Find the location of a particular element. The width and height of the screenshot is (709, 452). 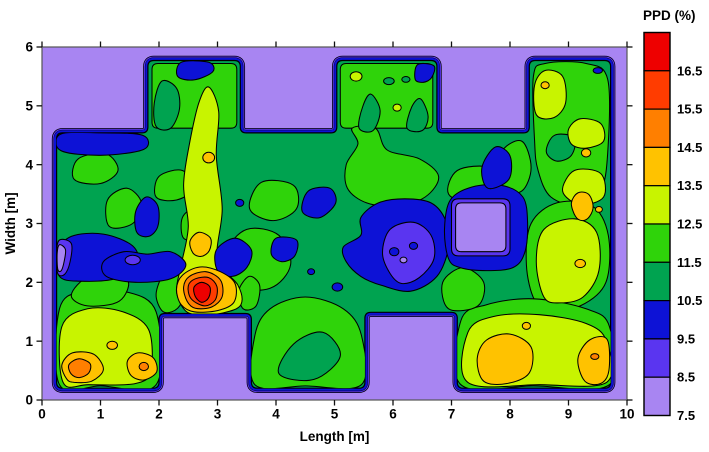

colorbar-tick-label: 10.5 is located at coordinates (689, 300).